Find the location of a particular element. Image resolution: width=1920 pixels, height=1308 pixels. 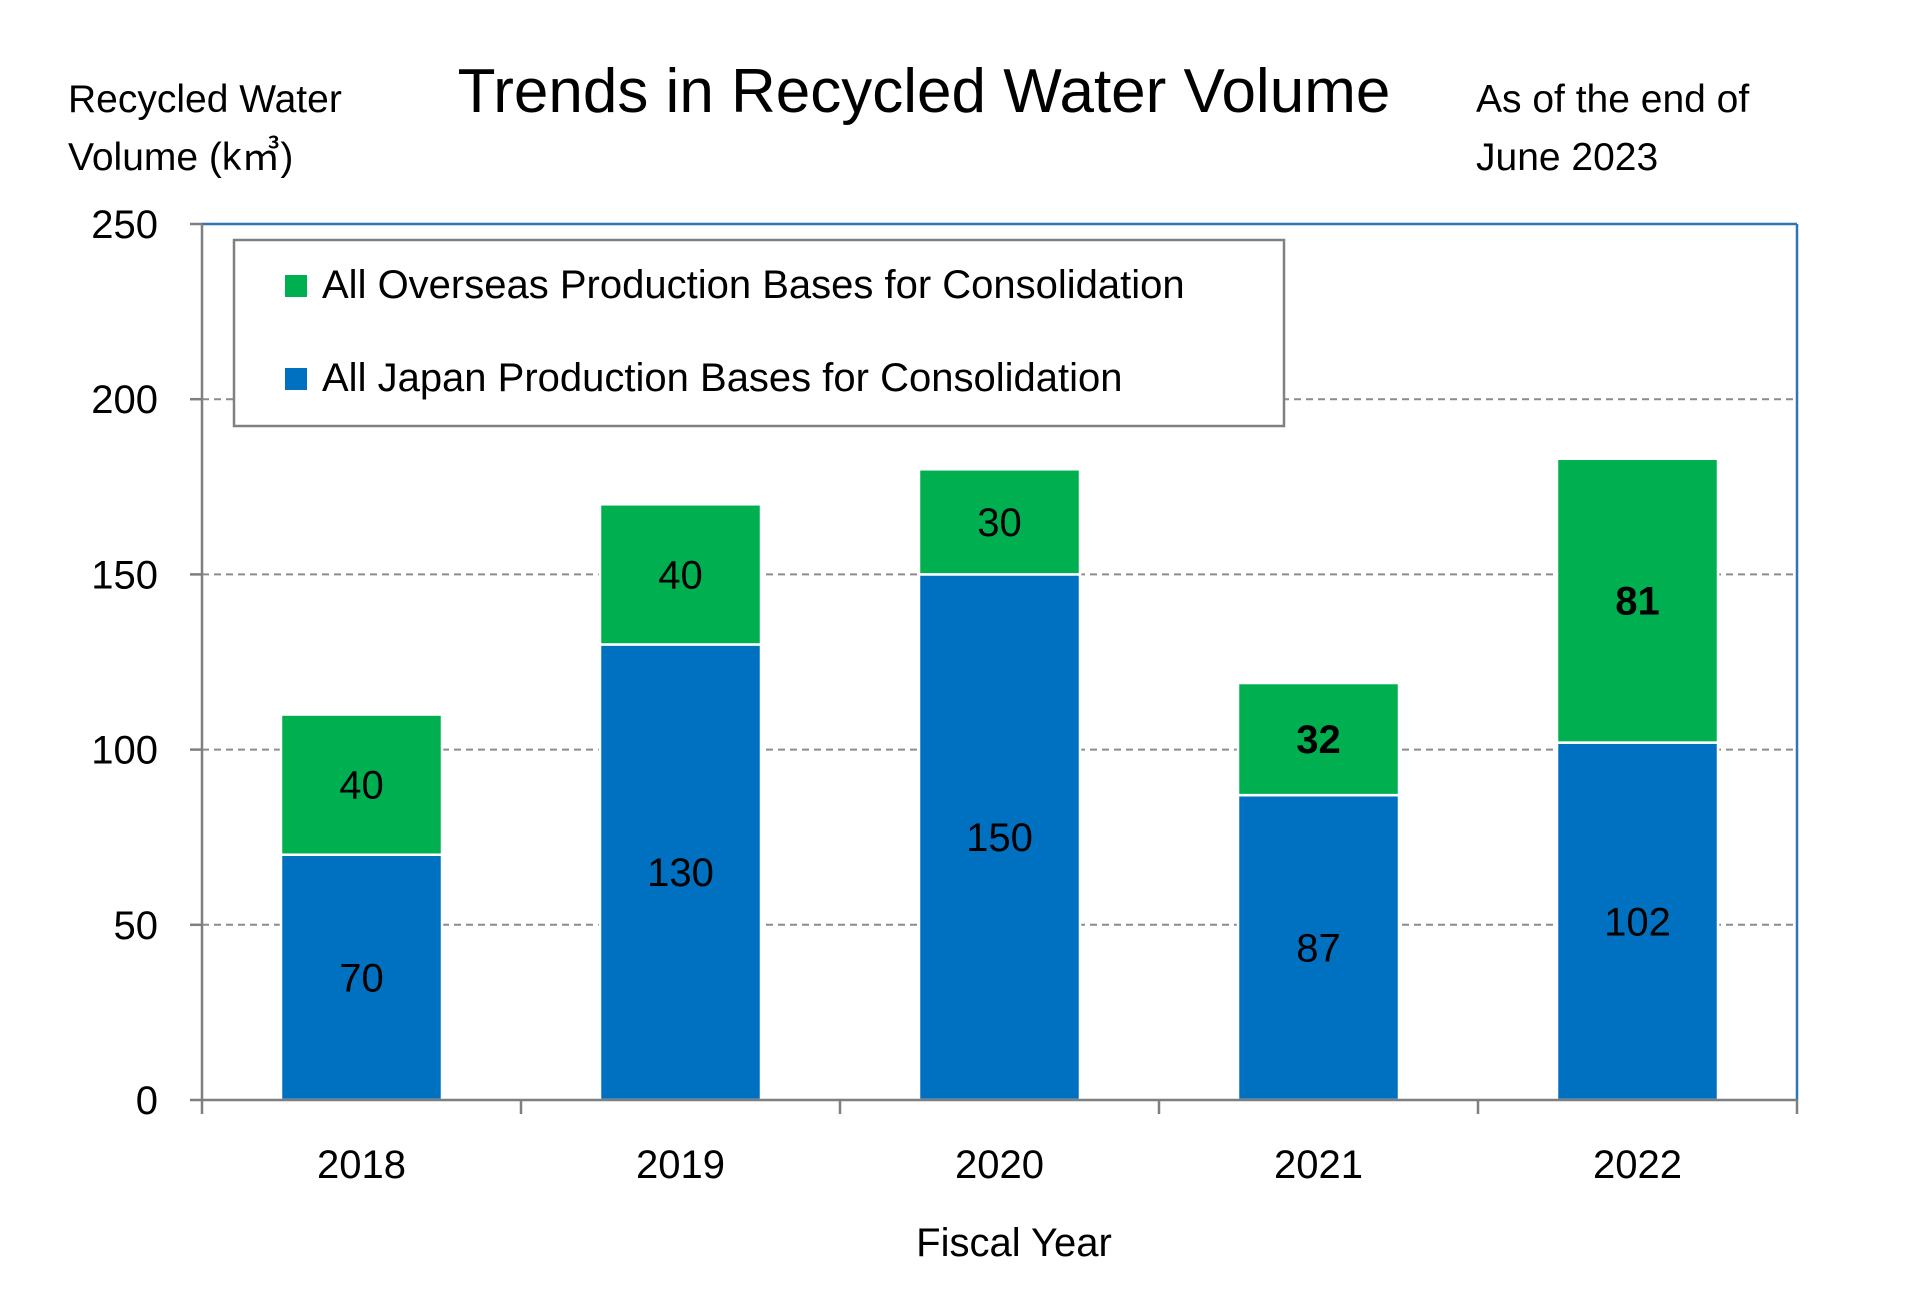

date-note-line2: June 2023 is located at coordinates (1567, 157).